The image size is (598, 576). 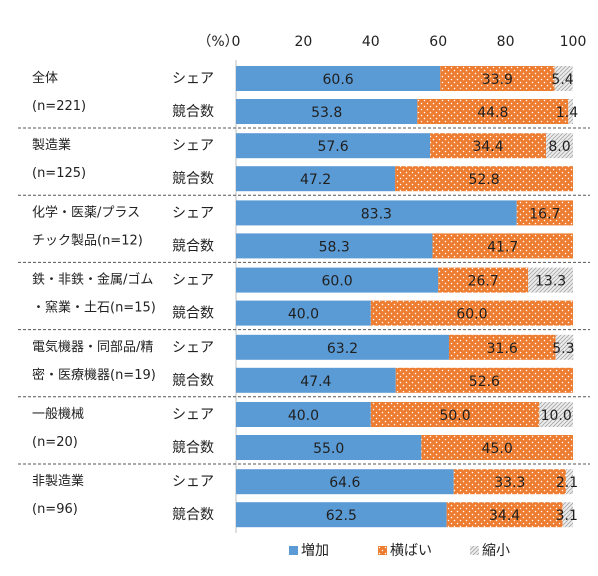 What do you see at coordinates (567, 516) in the screenshot?
I see `value-label: 3.1` at bounding box center [567, 516].